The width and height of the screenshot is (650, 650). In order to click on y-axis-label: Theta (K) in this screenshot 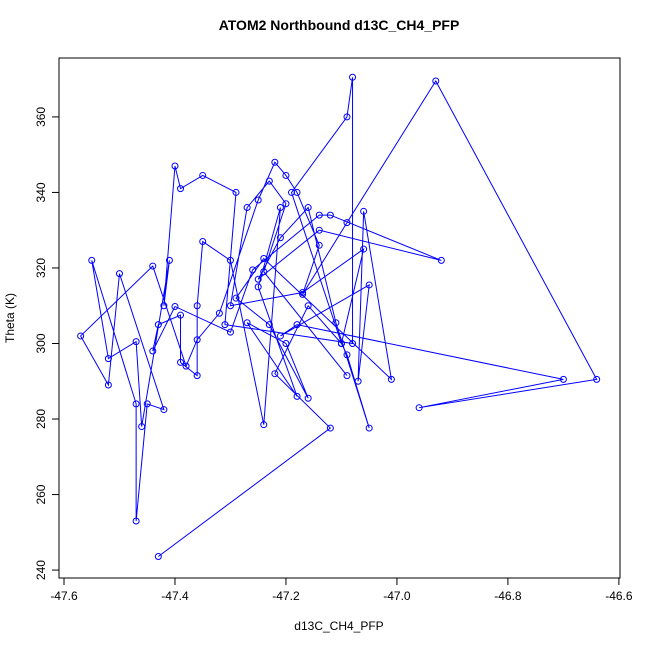, I will do `click(10, 318)`.